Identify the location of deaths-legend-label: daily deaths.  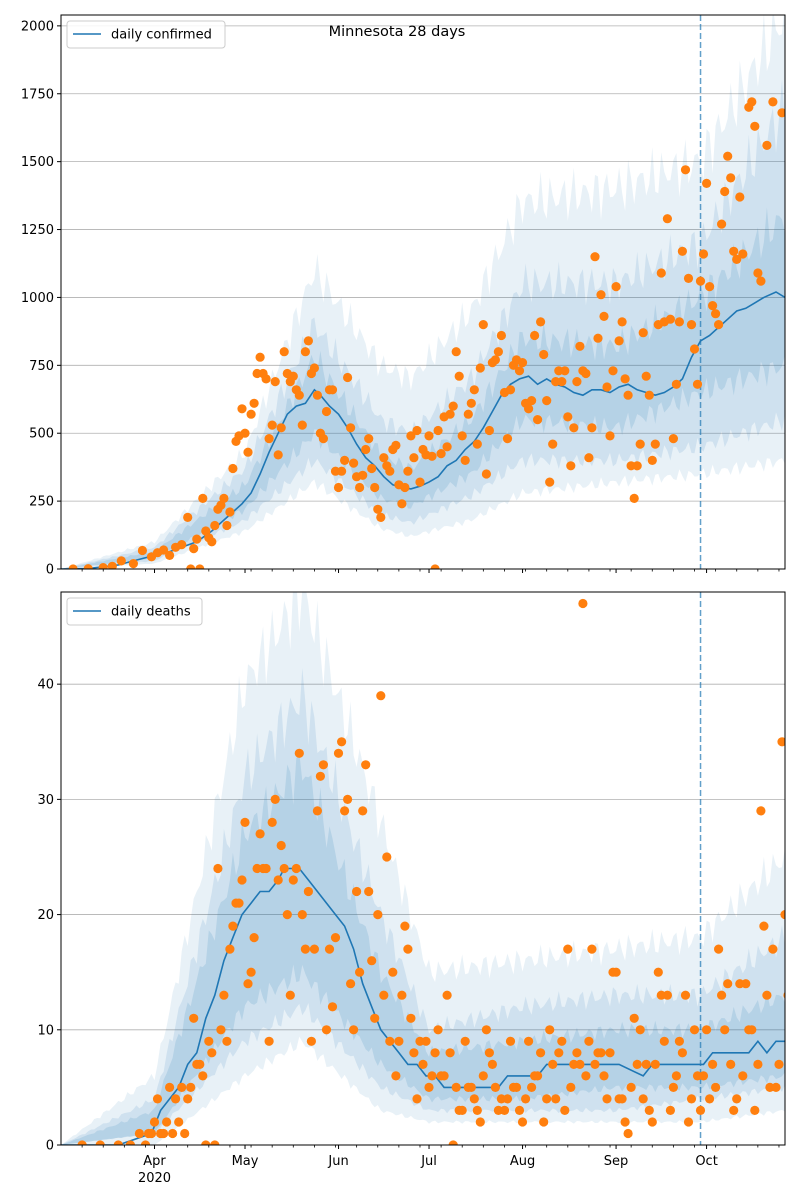
(151, 612).